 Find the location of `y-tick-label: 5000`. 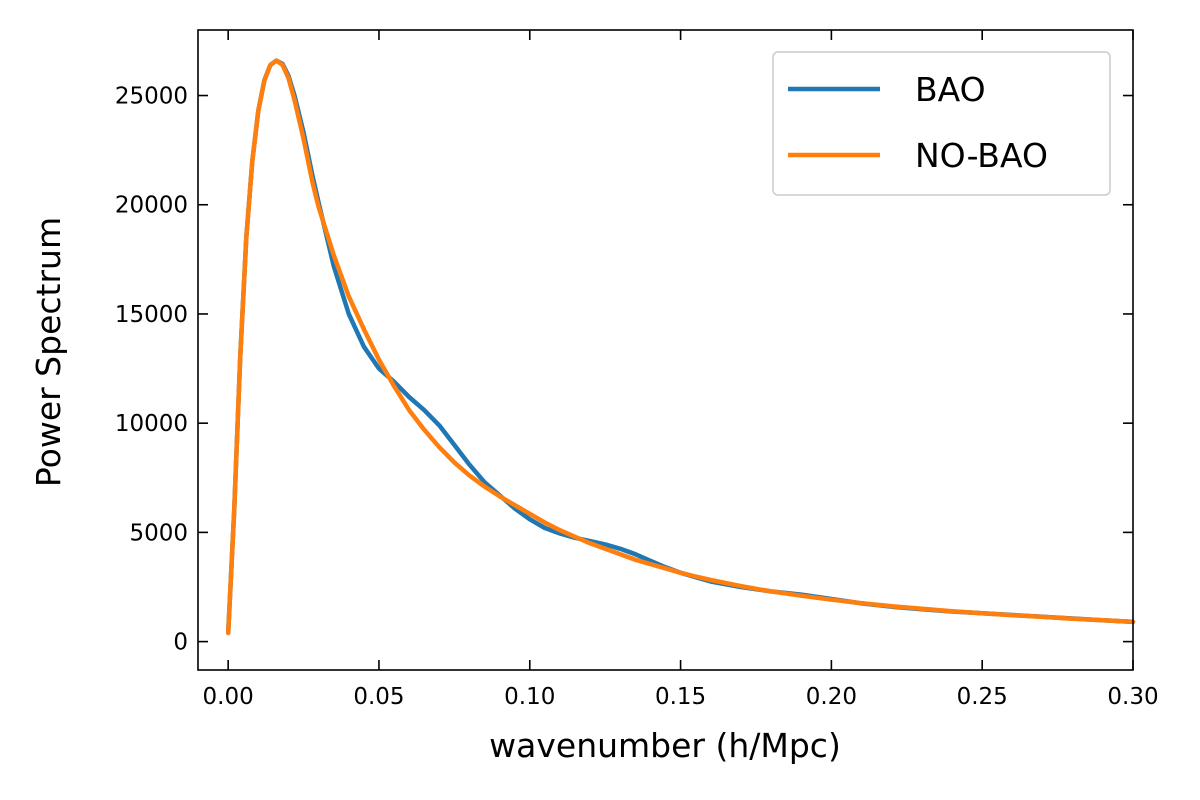

y-tick-label: 5000 is located at coordinates (158, 533).